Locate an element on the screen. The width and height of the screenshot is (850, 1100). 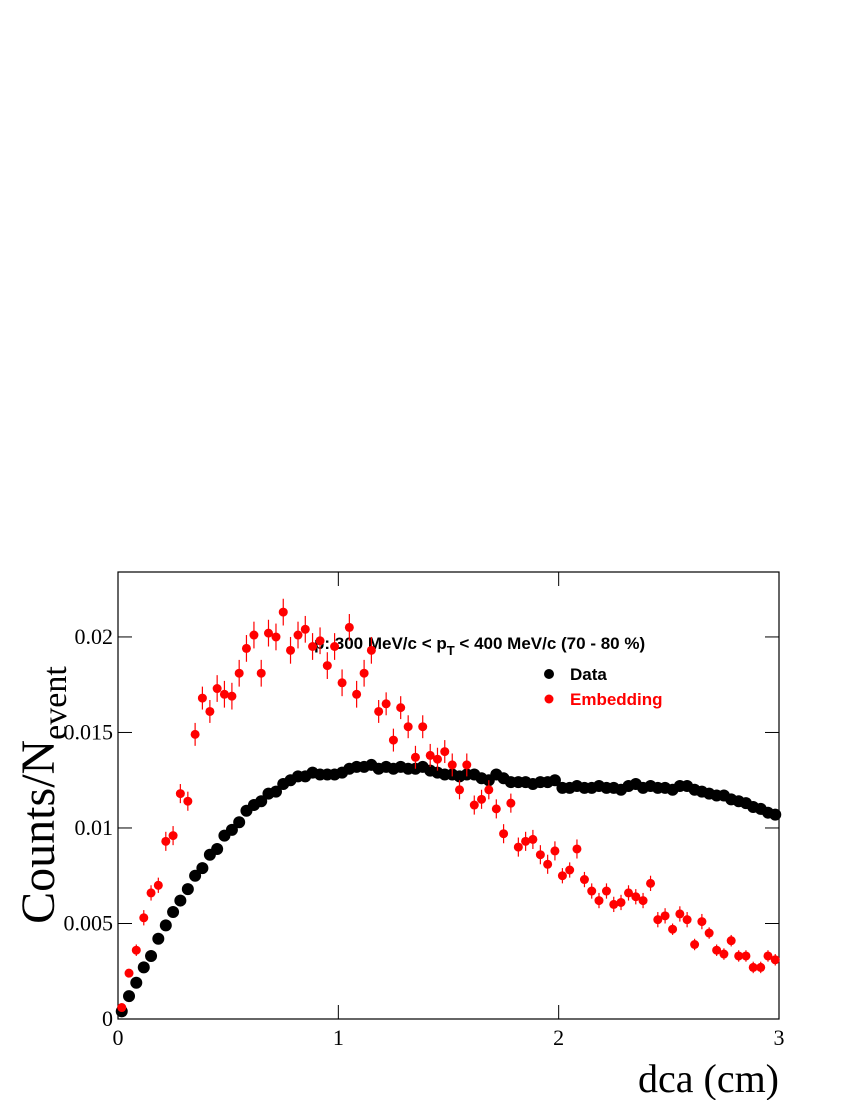
x-tick-label: 2 is located at coordinates (558, 1037).